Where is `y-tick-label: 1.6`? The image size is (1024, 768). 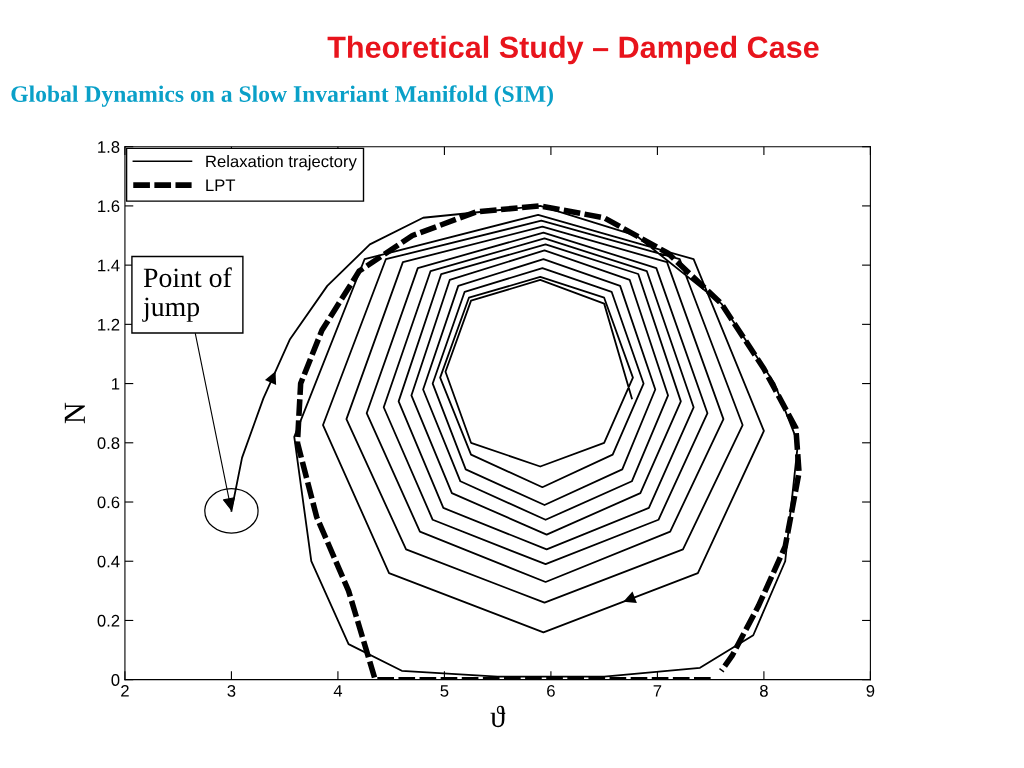 y-tick-label: 1.6 is located at coordinates (109, 206).